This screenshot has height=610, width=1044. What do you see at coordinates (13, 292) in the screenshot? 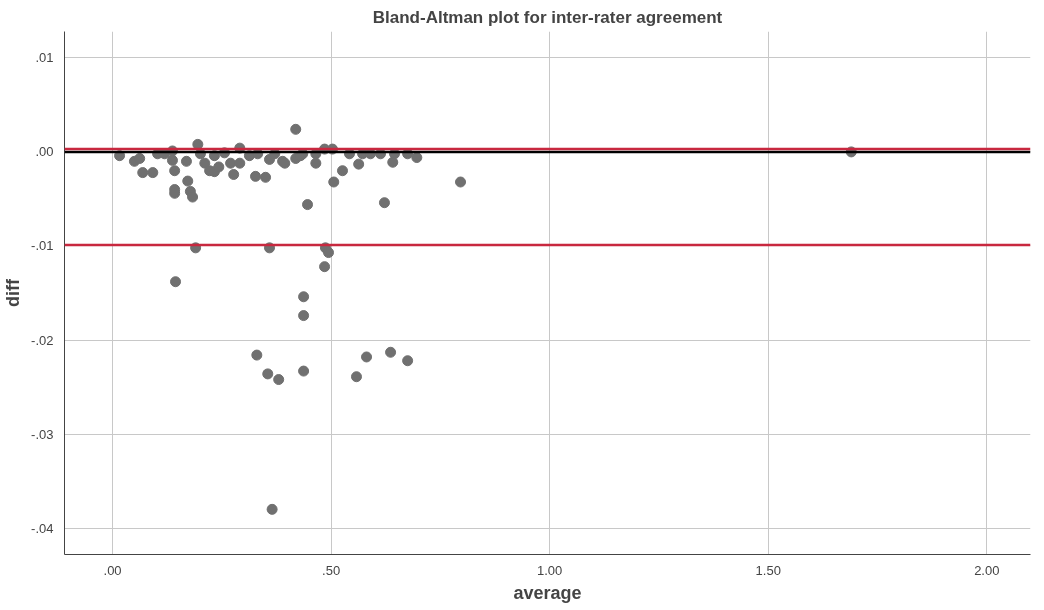
I see `y-axis-title: diff` at bounding box center [13, 292].